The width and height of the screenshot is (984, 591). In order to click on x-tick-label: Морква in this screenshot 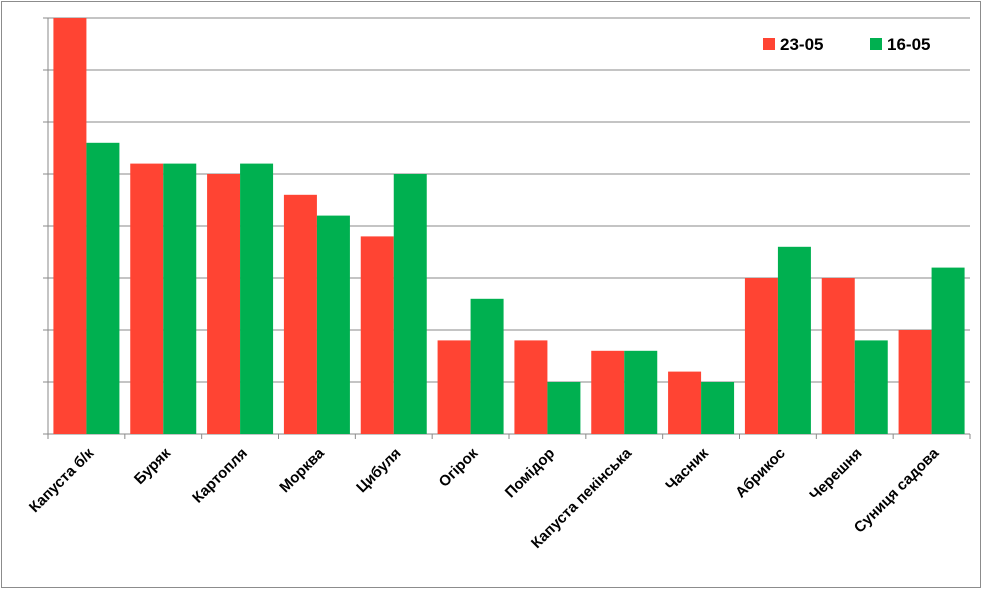, I will do `click(302, 470)`.